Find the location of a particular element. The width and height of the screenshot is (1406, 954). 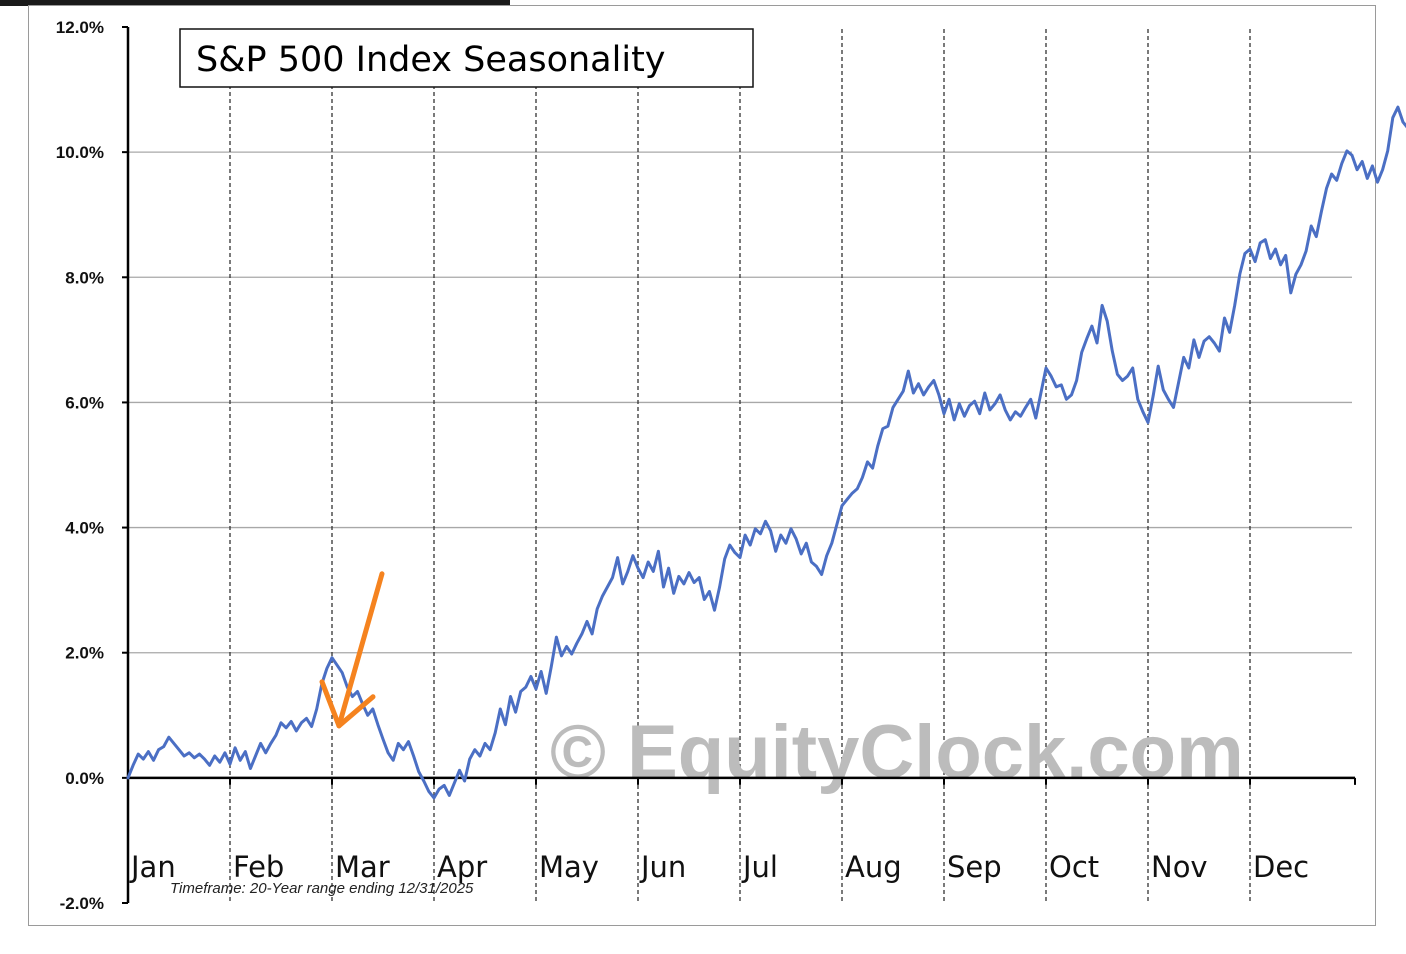

y-tick-label-4: 4.0% is located at coordinates (84, 528).